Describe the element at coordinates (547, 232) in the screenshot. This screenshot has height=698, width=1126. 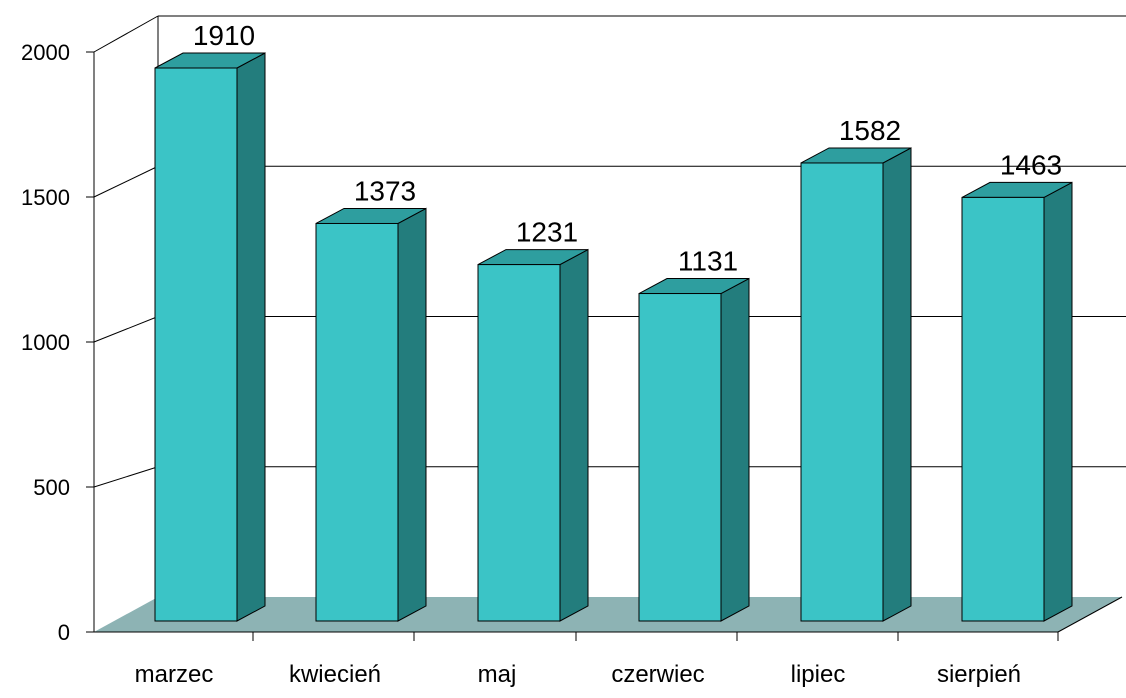
I see `data-label: 1231` at that location.